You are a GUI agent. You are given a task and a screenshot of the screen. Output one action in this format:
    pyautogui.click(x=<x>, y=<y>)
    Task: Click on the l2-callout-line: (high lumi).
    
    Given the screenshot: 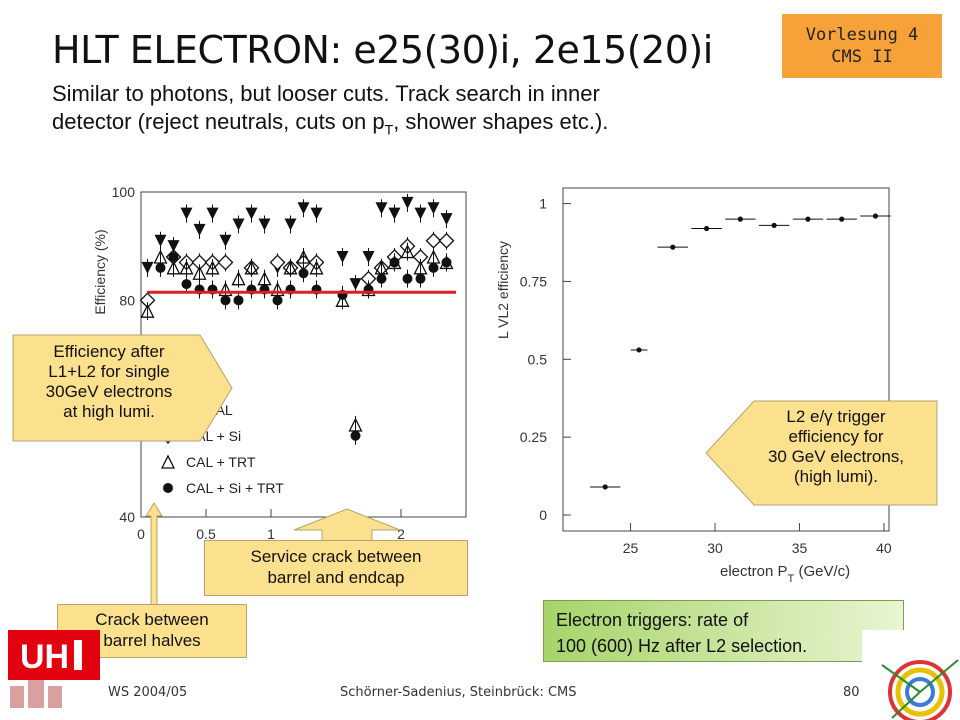 What is the action you would take?
    pyautogui.click(x=836, y=476)
    